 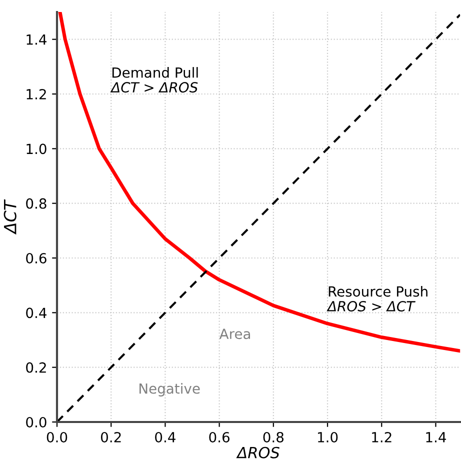 What do you see at coordinates (10, 217) in the screenshot?
I see `y-axis-title: ΔCT` at bounding box center [10, 217].